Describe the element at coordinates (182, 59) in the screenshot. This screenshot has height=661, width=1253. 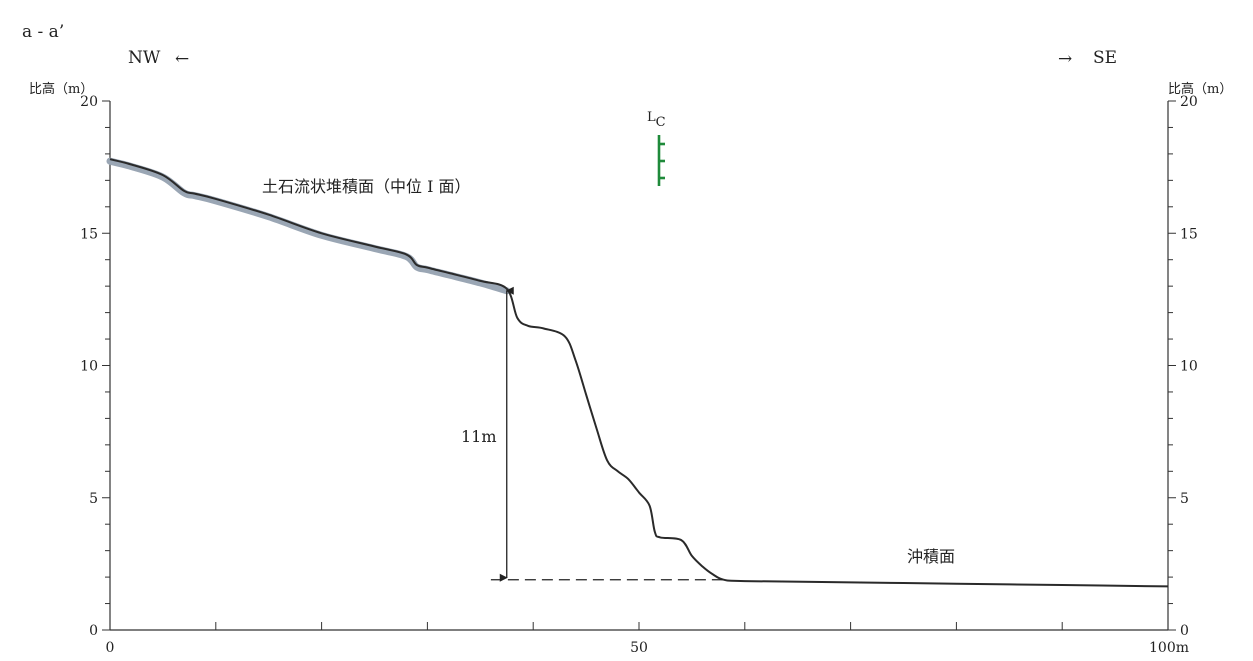
I see `left-arrow-icon: ←` at that location.